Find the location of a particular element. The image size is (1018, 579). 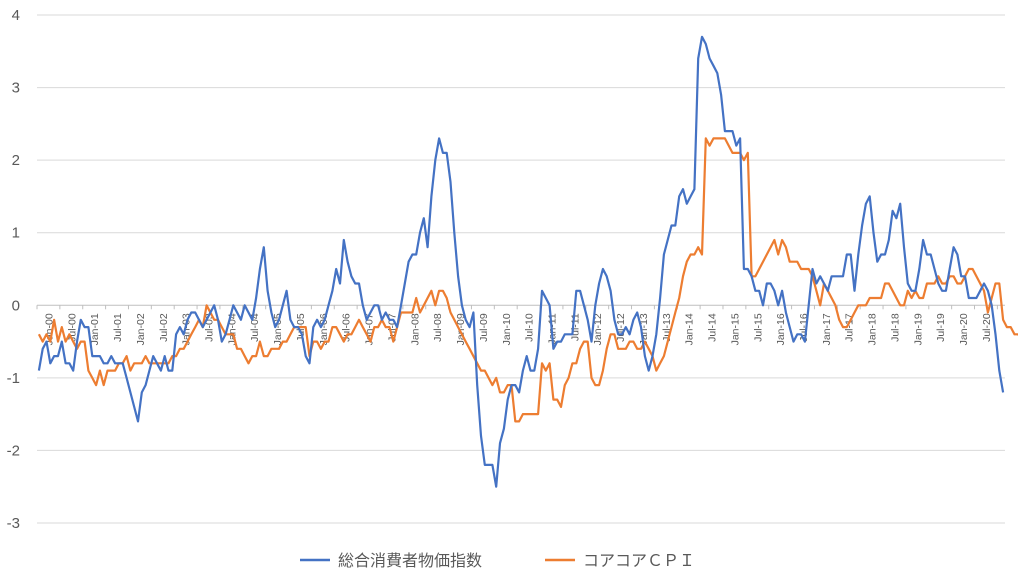

x-tick-label: Jan-14 is located at coordinates (690, 329).